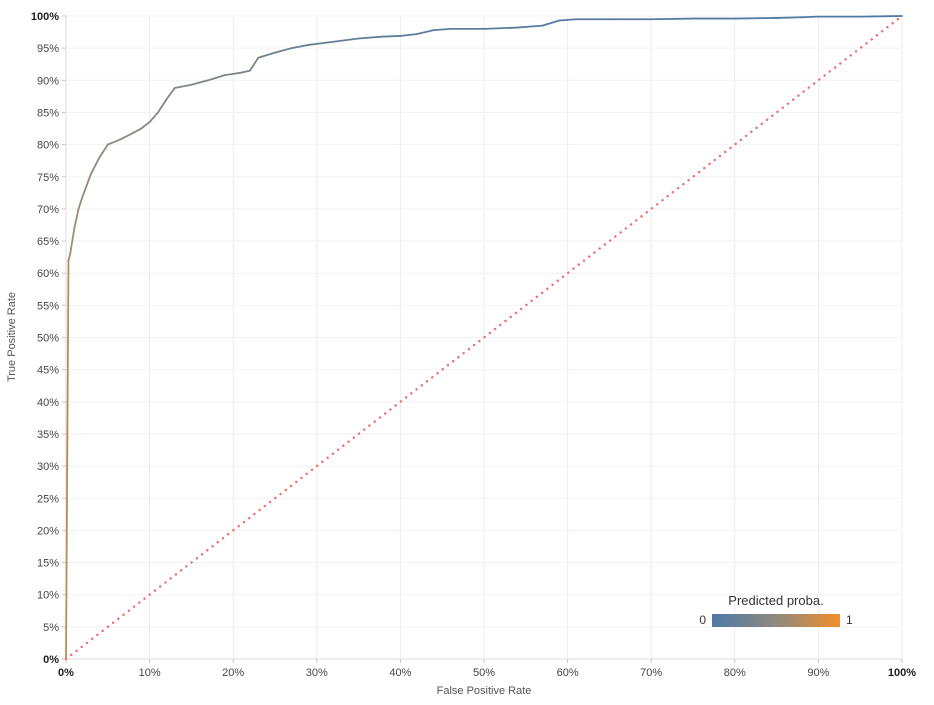 This screenshot has height=705, width=934. I want to click on legend-gradient-bar, so click(776, 620).